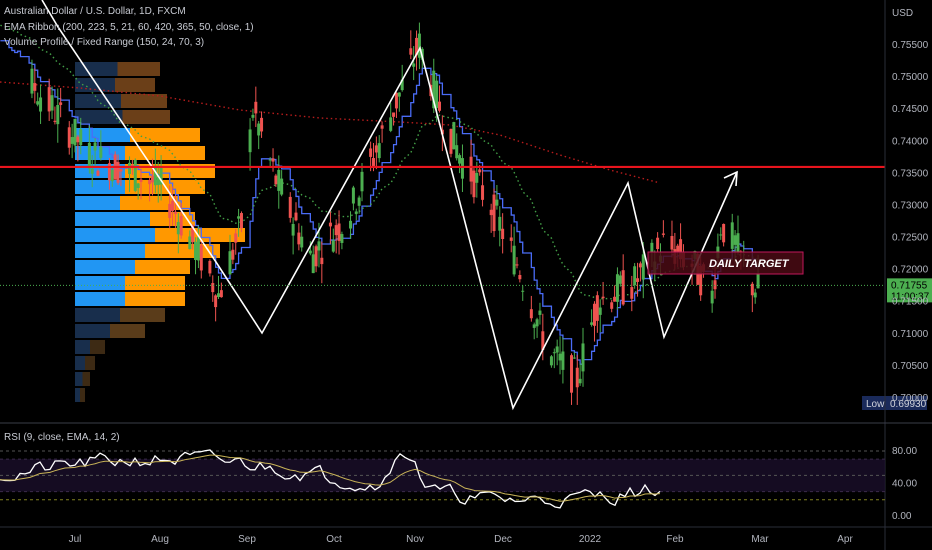 The image size is (932, 550). I want to click on price-tick-label: 0.72000, so click(910, 270).